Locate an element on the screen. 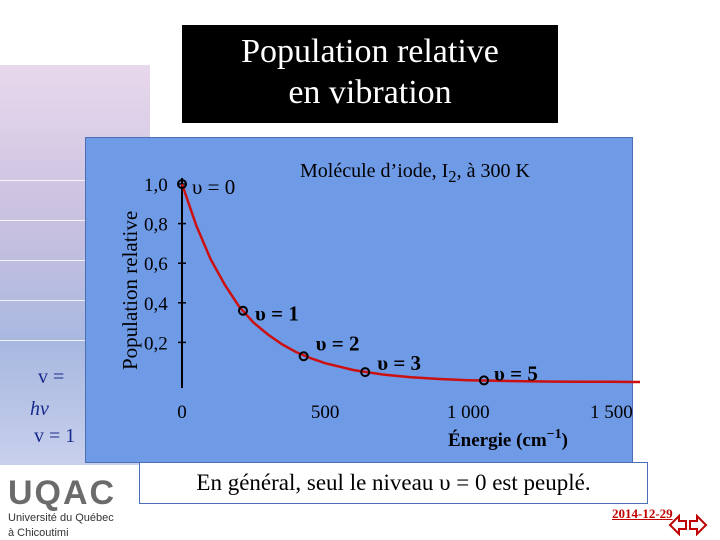 This screenshot has width=720, height=540. slide-title-line-2: en vibration is located at coordinates (370, 92).